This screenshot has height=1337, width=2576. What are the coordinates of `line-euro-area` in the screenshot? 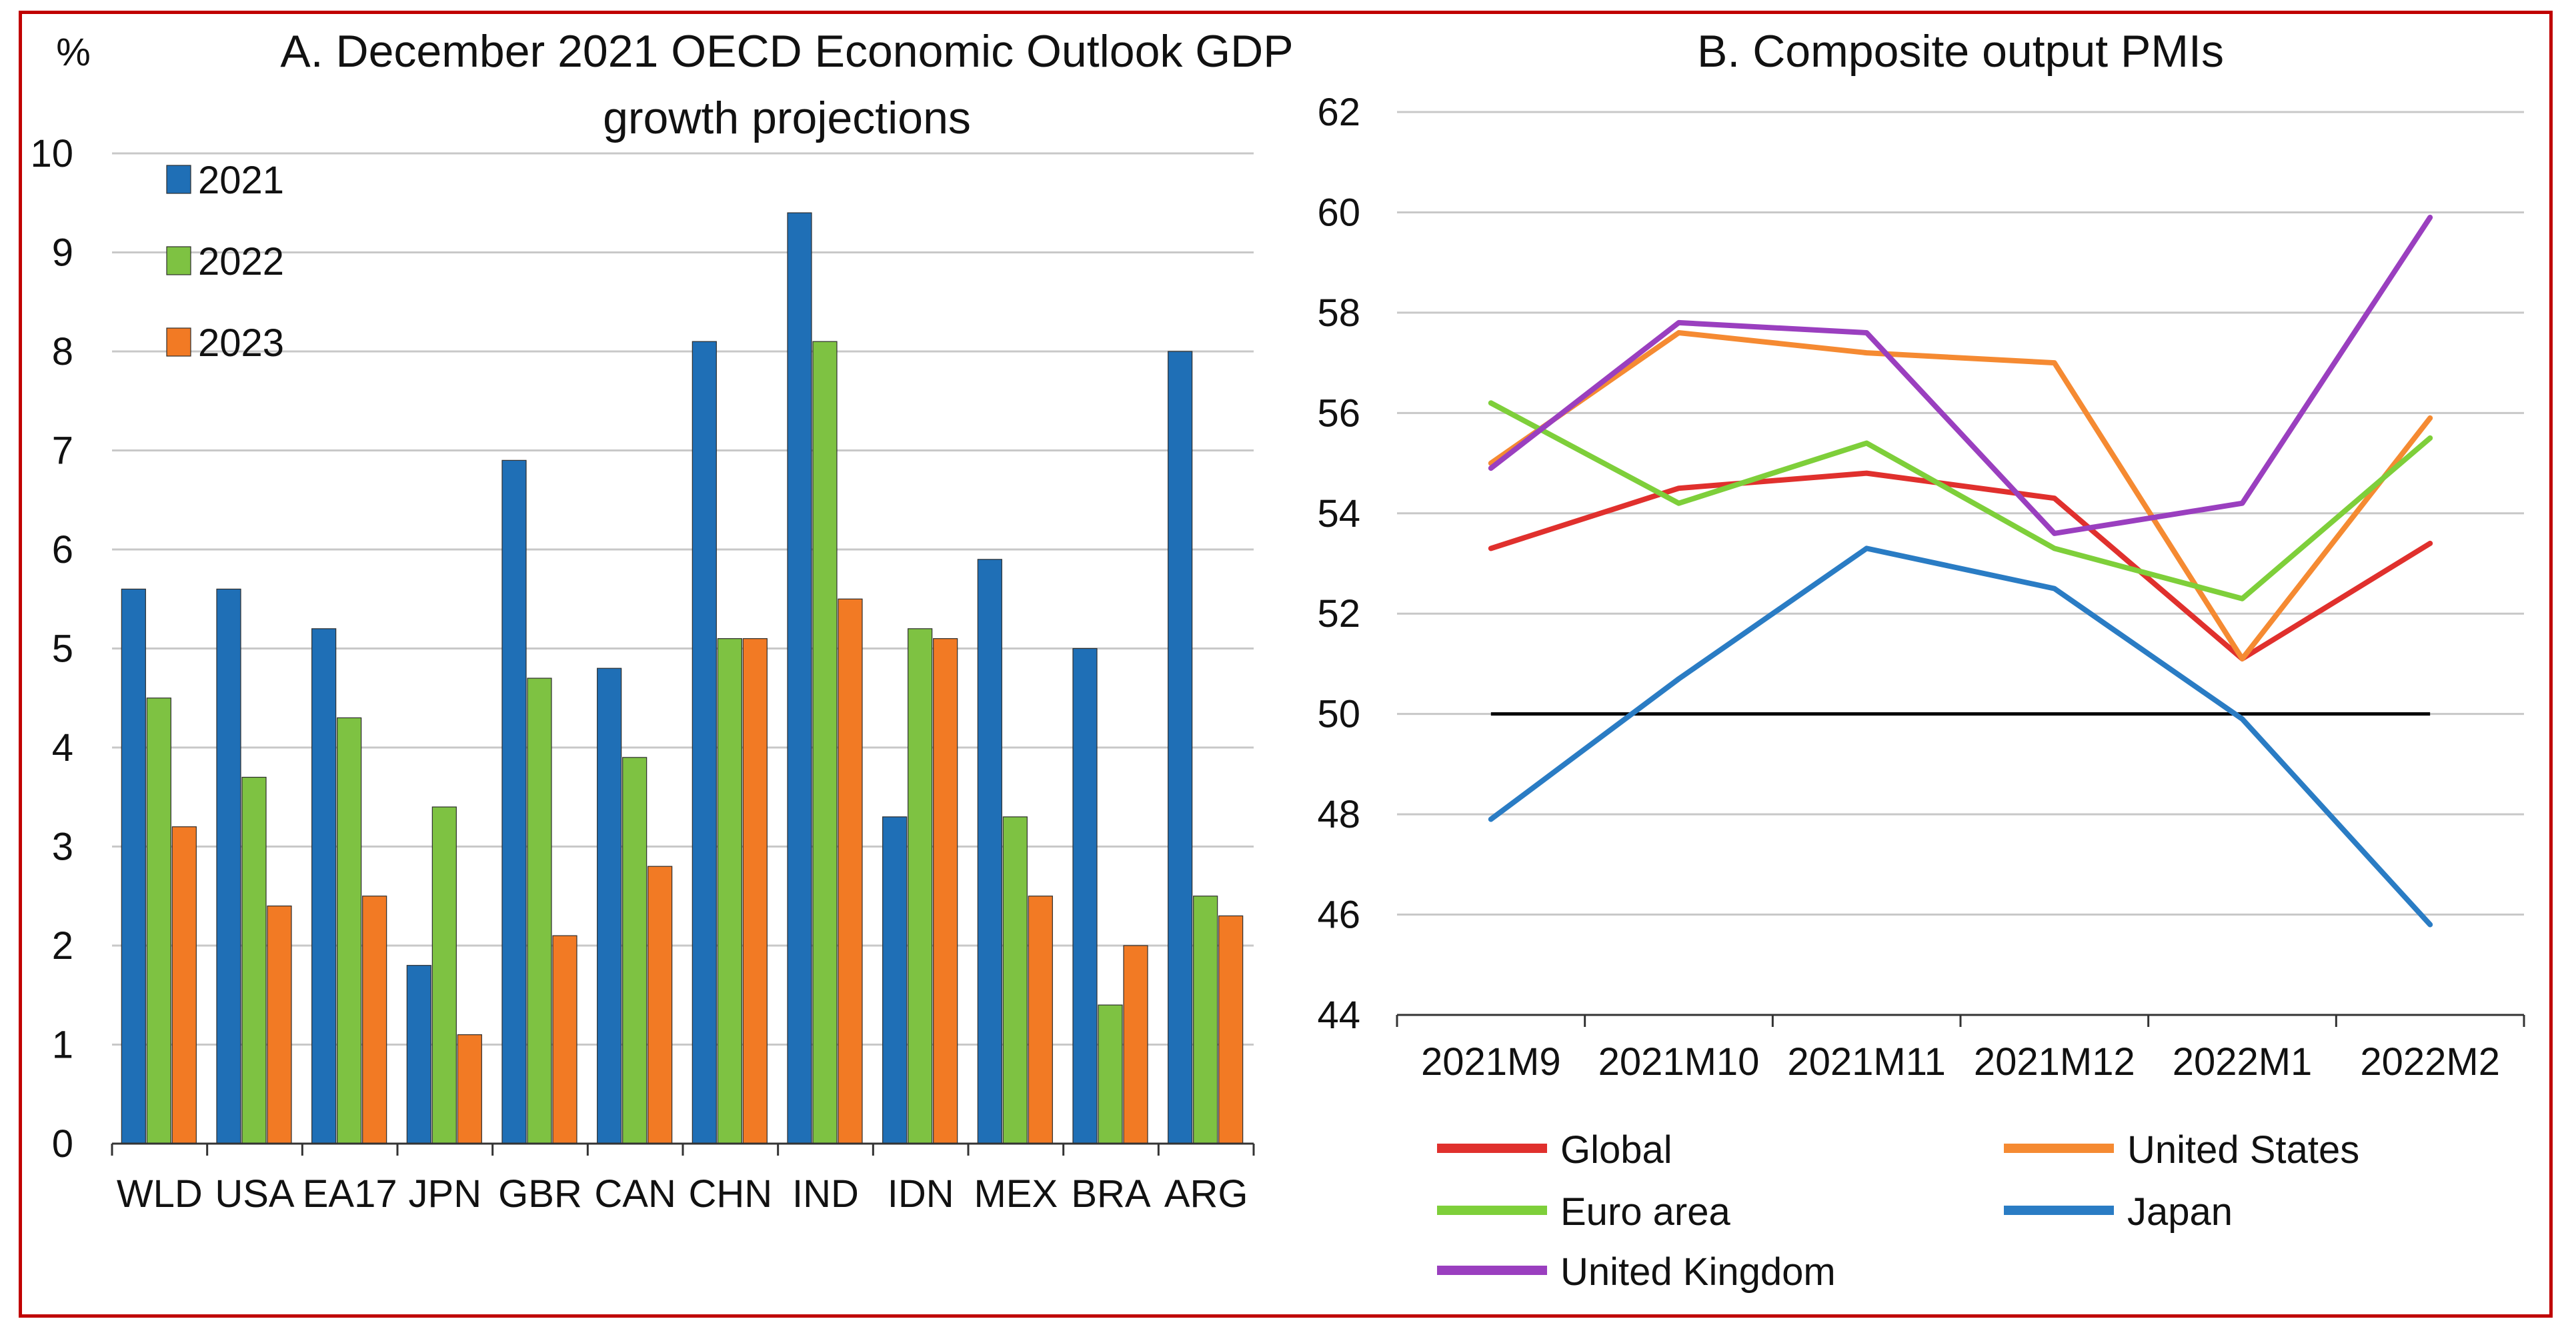 It's located at (1960, 500).